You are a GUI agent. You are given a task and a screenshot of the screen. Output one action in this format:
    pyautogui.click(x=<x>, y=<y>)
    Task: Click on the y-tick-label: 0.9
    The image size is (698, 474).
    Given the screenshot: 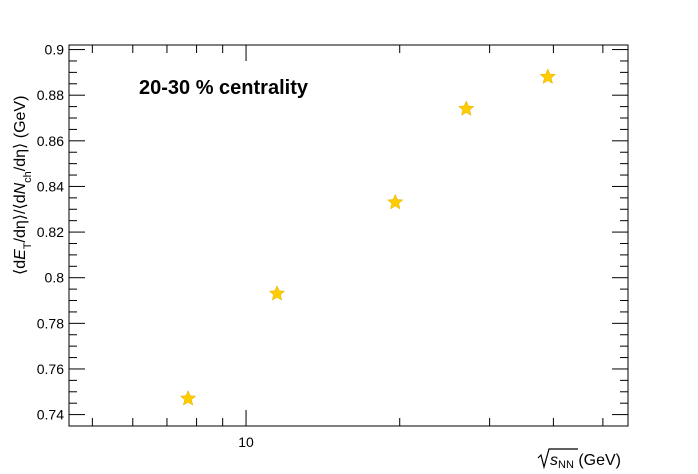 What is the action you would take?
    pyautogui.click(x=55, y=50)
    